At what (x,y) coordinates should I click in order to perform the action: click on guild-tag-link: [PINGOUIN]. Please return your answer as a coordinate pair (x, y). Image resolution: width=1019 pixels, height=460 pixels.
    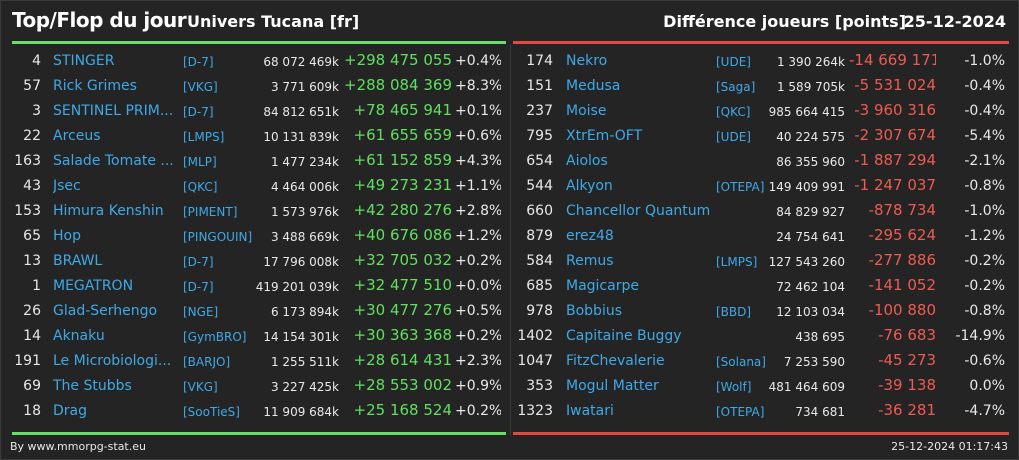
    Looking at the image, I should click on (218, 237).